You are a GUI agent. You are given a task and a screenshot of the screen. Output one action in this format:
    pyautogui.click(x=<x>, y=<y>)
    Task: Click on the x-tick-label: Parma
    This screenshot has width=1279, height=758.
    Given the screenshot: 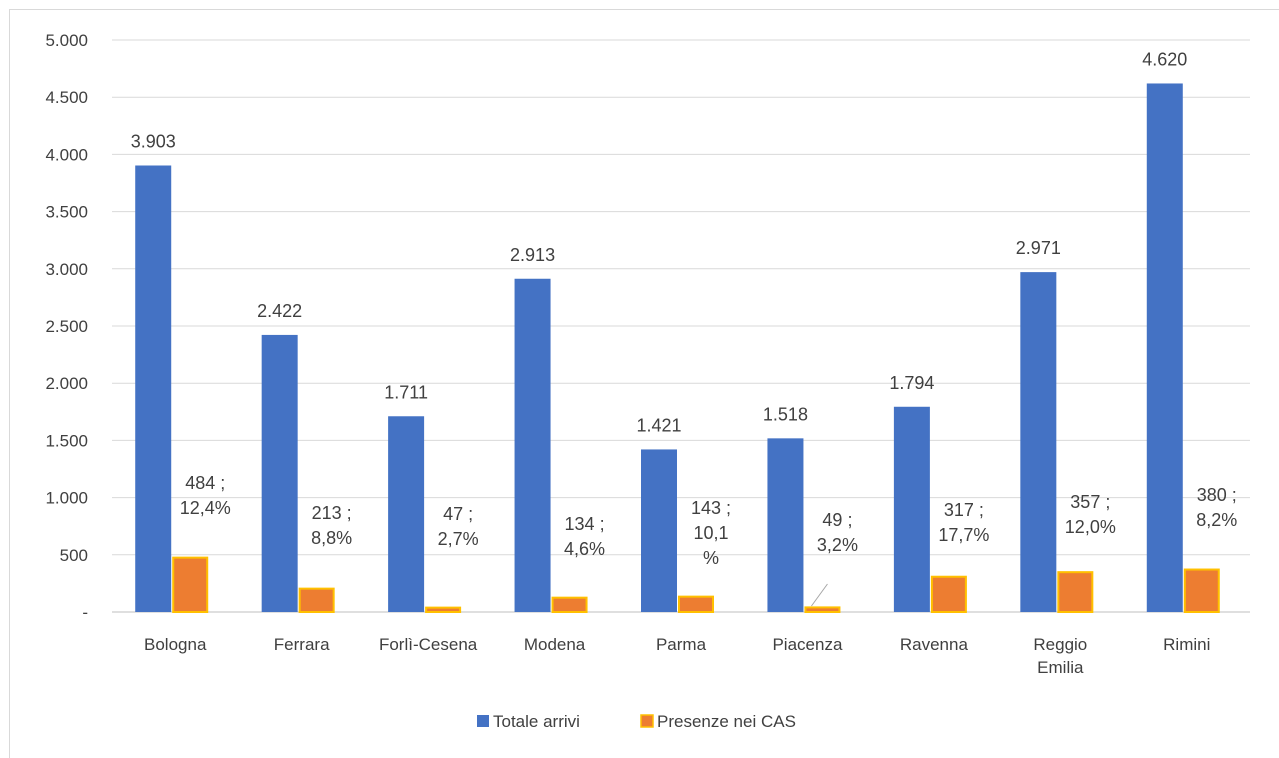 What is the action you would take?
    pyautogui.click(x=681, y=644)
    